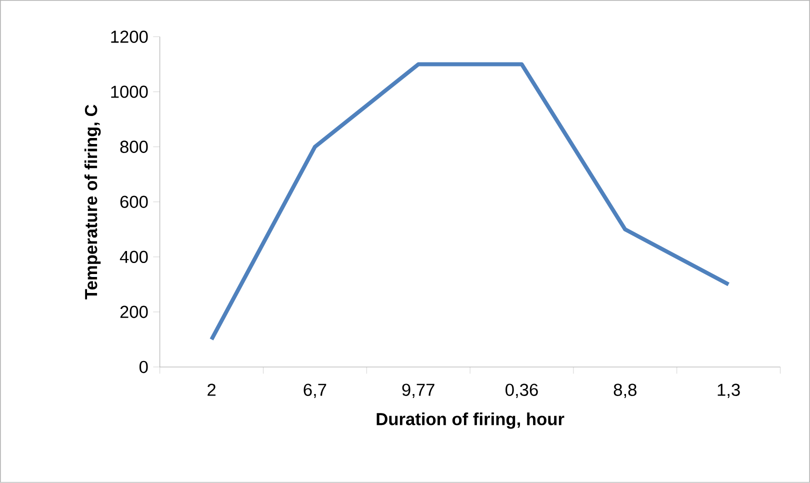 Image resolution: width=810 pixels, height=483 pixels. I want to click on y-tick-label: 600, so click(134, 202).